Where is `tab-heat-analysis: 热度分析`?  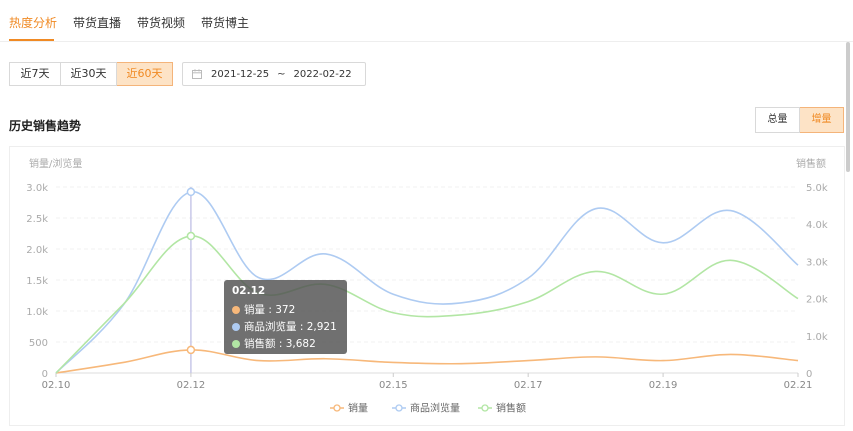
tab-heat-analysis: 热度分析 is located at coordinates (33, 23).